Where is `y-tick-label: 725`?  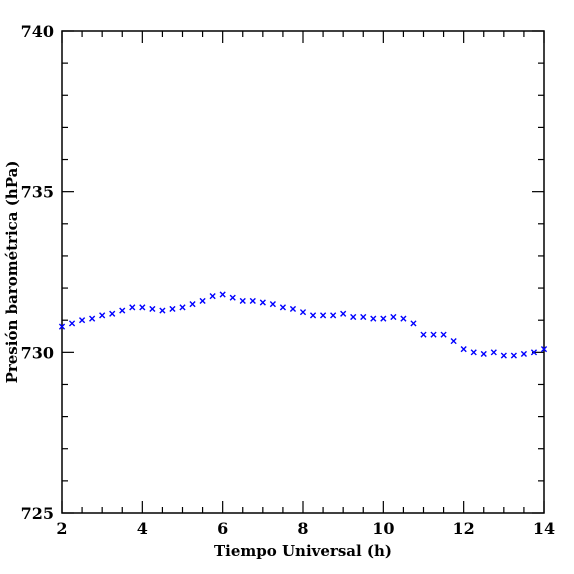 y-tick-label: 725 is located at coordinates (37, 513).